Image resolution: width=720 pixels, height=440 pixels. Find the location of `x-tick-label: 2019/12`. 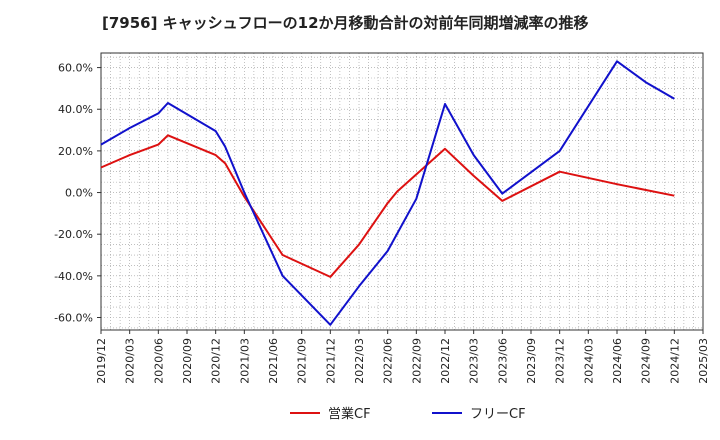

x-tick-label: 2019/12 is located at coordinates (101, 361).